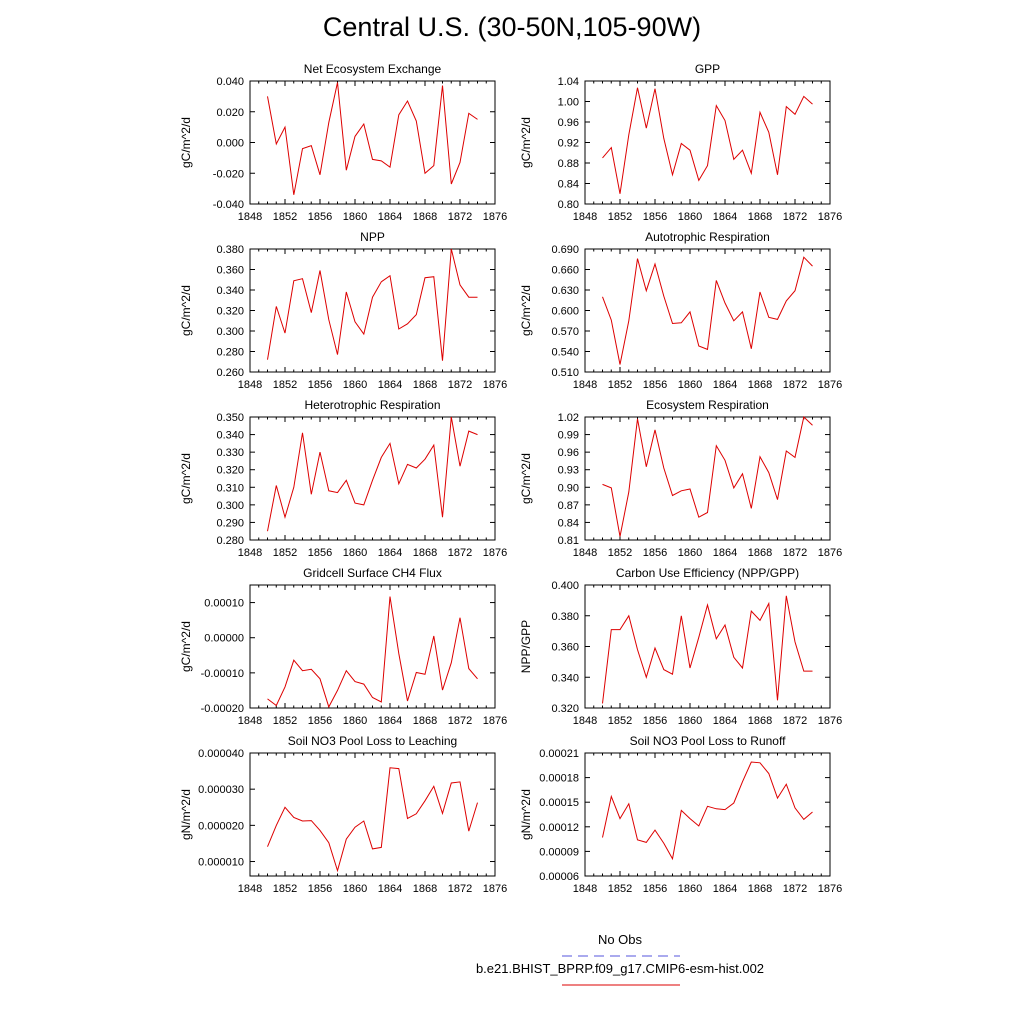 This screenshot has width=1024, height=1024. I want to click on panel-heterotrophic-respiration-ytick-label: 0.340, so click(230, 436).